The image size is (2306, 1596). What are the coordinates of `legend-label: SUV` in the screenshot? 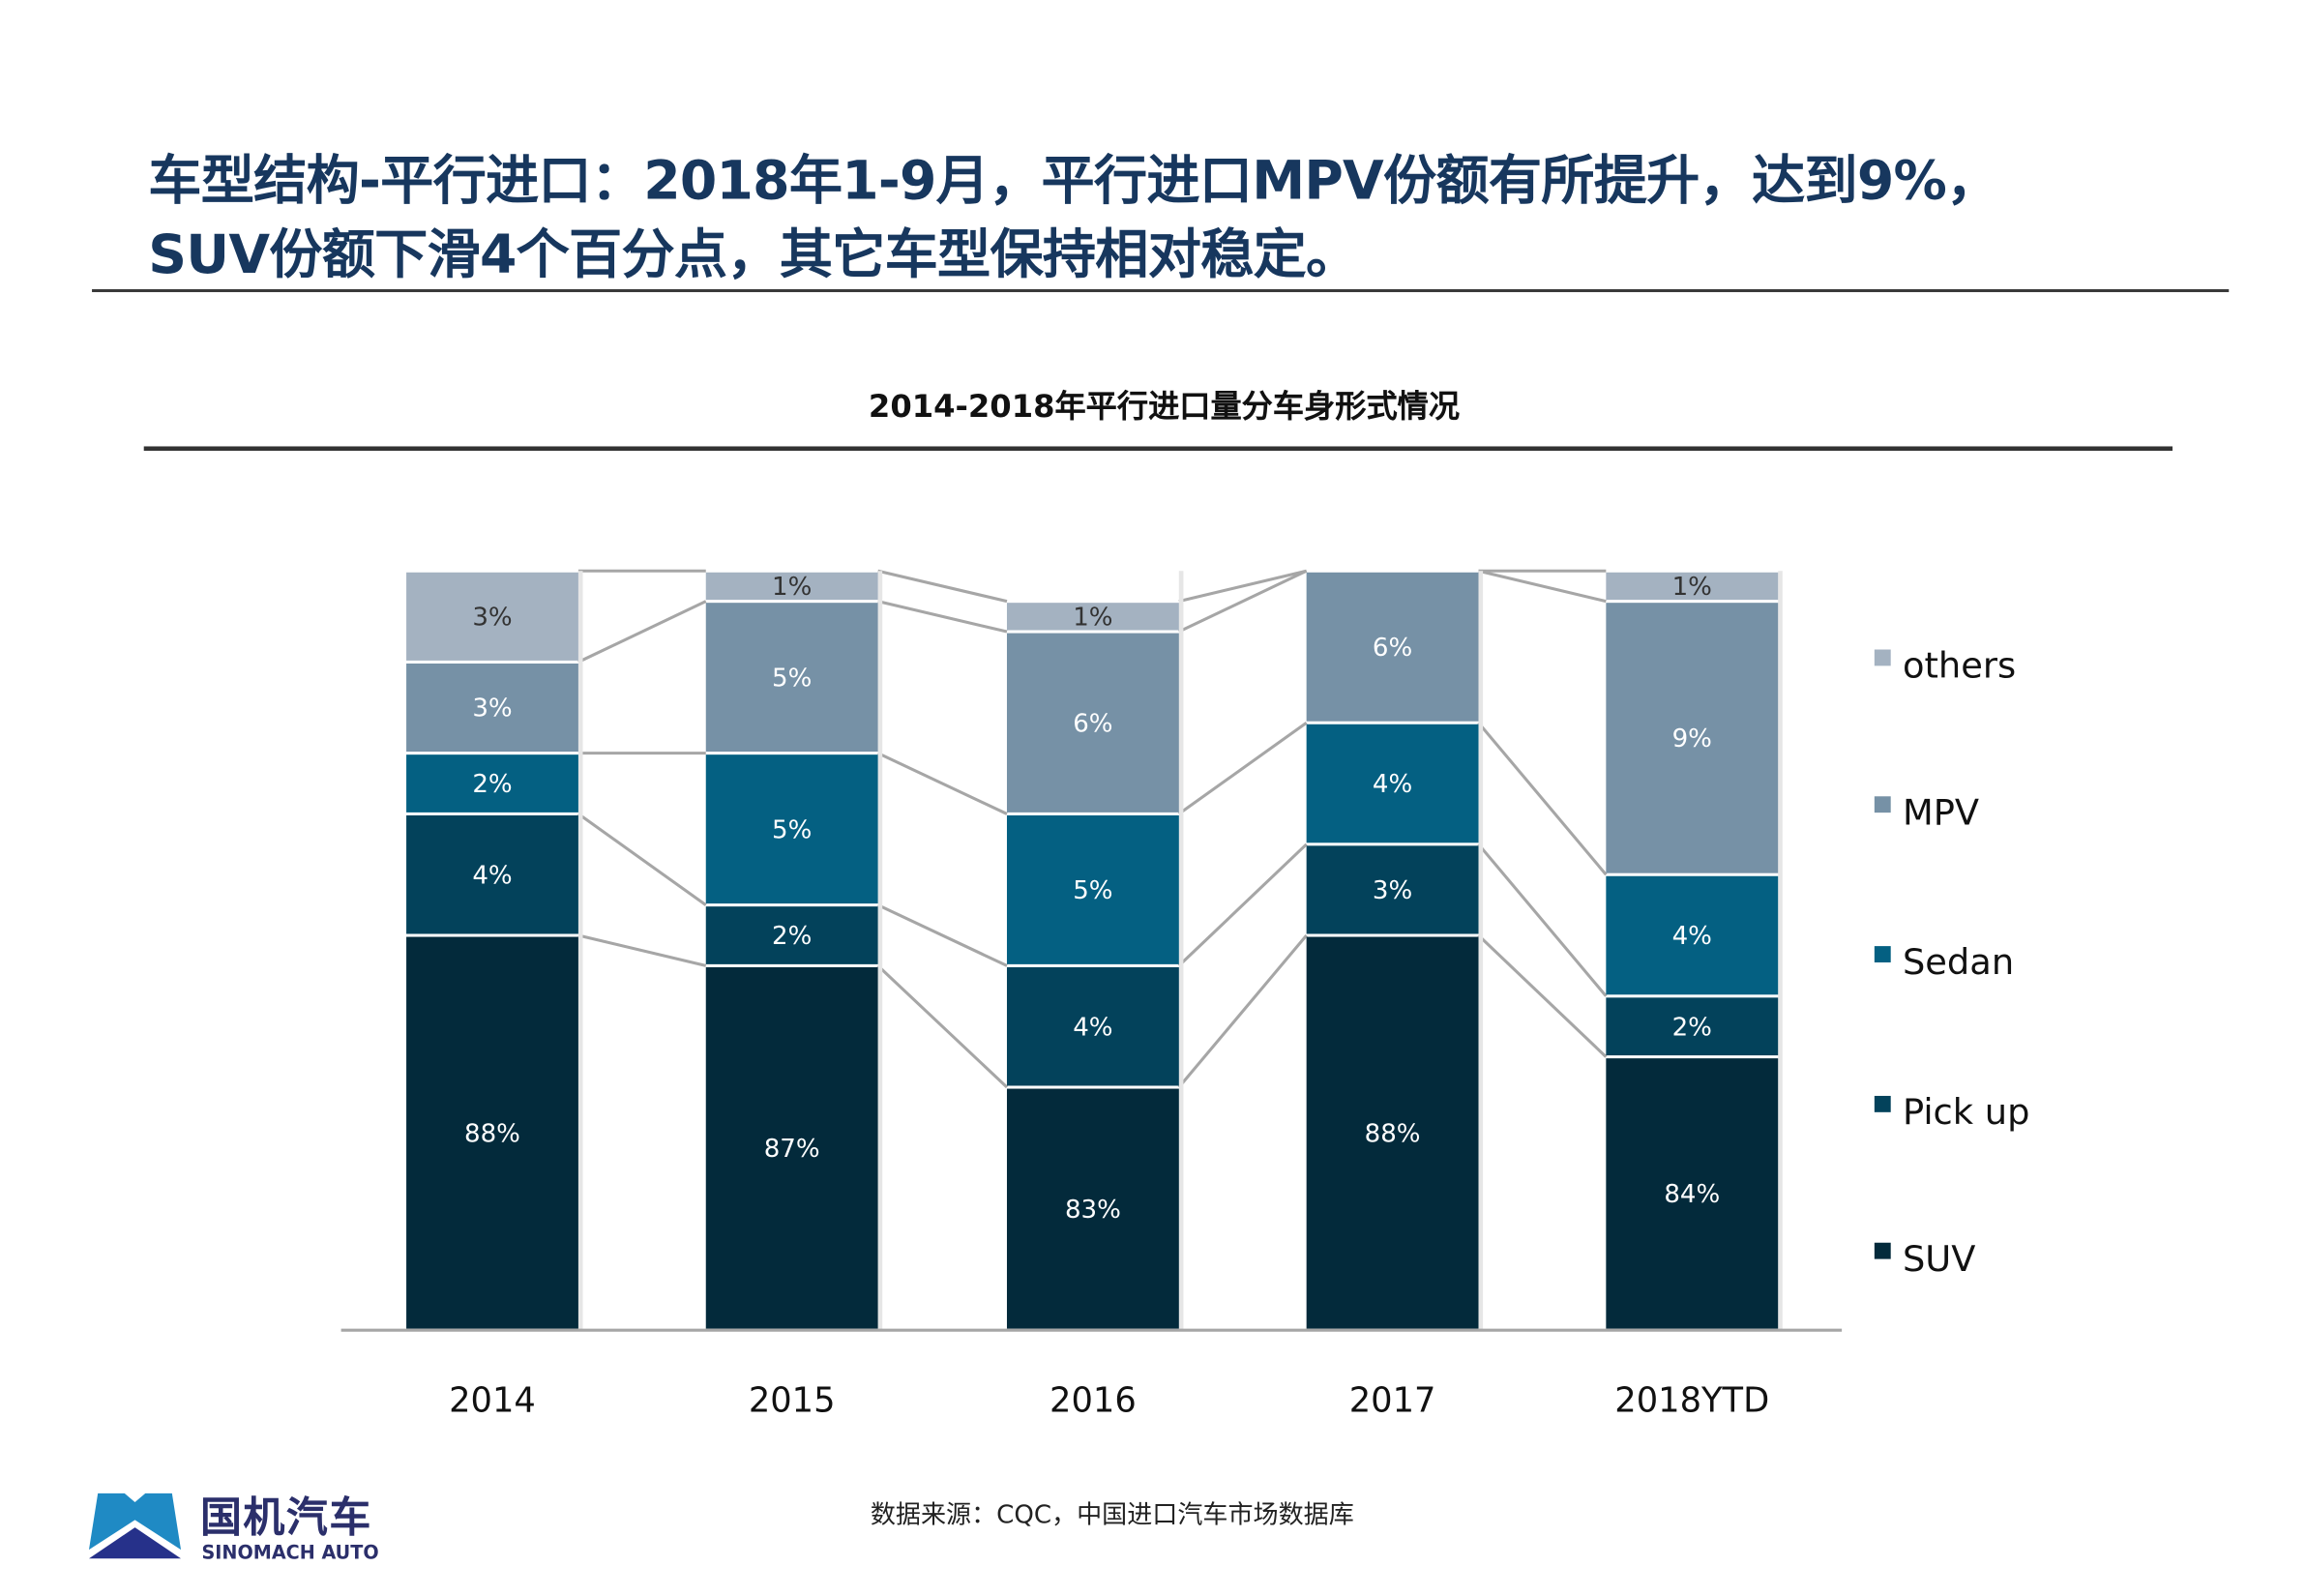 It's located at (1939, 1259).